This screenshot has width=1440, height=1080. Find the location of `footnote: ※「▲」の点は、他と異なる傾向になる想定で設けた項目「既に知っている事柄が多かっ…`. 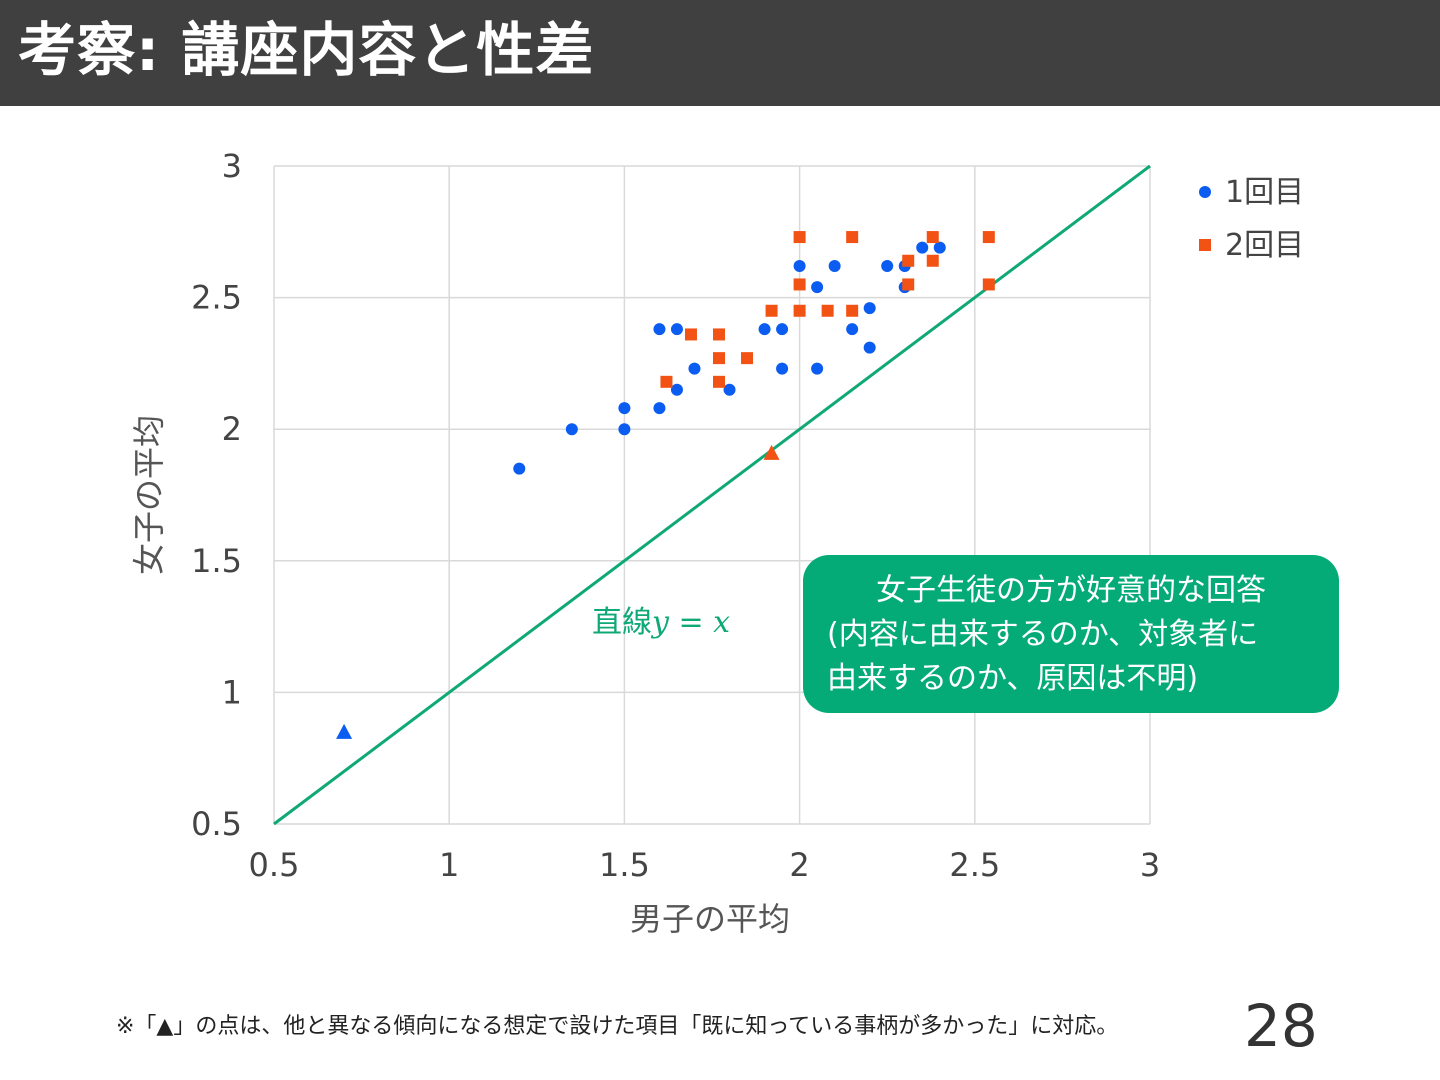

footnote: ※「▲」の点は、他と異なる傾向になる想定で設けた項目「既に知っている事柄が多かっ… is located at coordinates (617, 1026).